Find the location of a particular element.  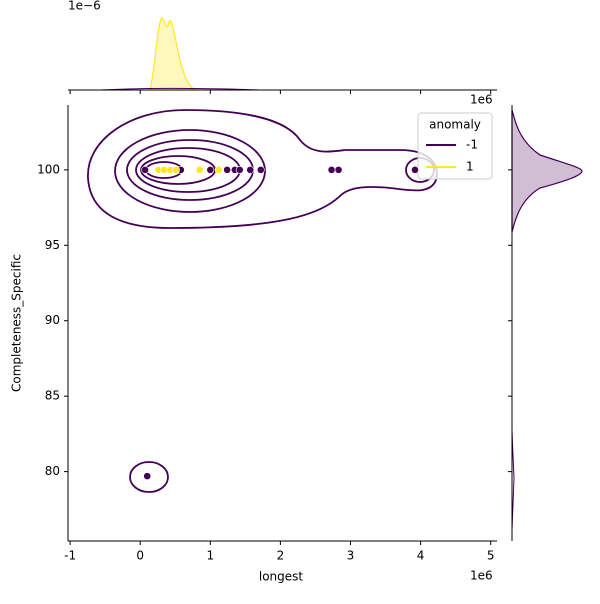

x-tick-label: 2 is located at coordinates (281, 556).